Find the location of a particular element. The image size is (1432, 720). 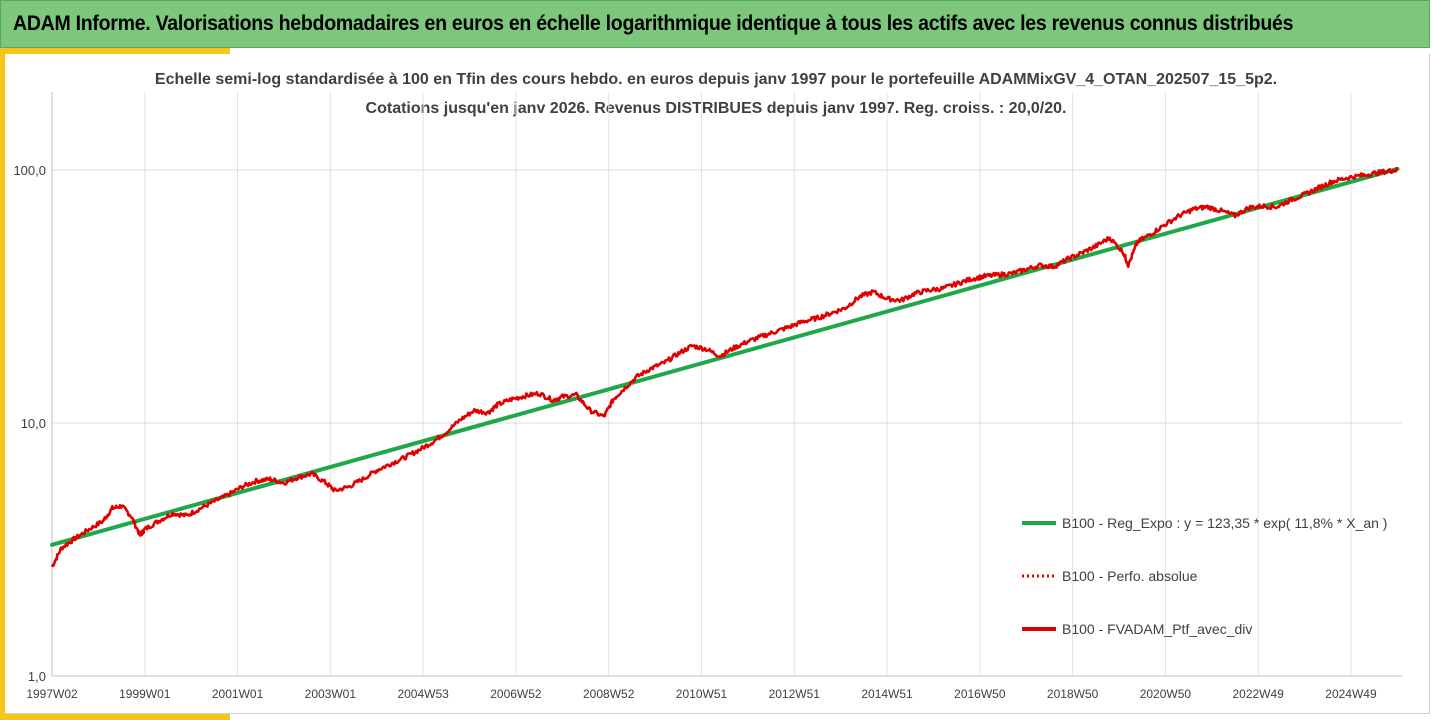

x-tick-label: 1997W02 is located at coordinates (52, 694).